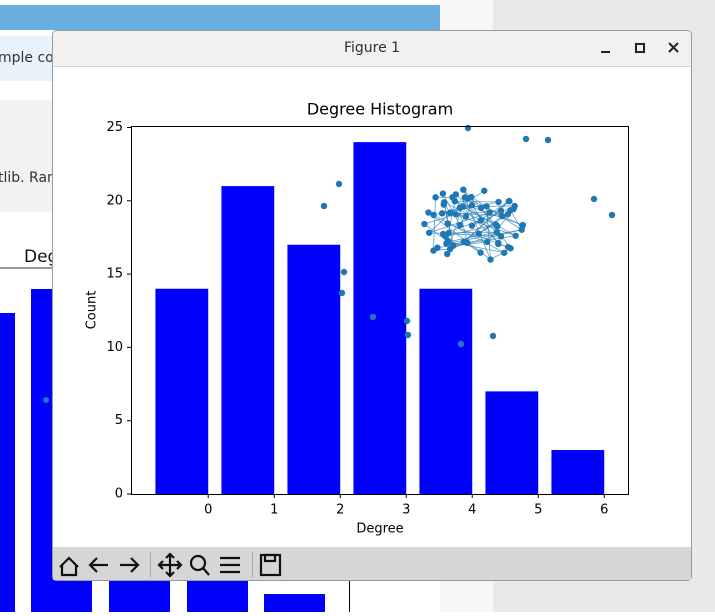 The width and height of the screenshot is (715, 616). I want to click on y-tick-label: 10, so click(114, 347).